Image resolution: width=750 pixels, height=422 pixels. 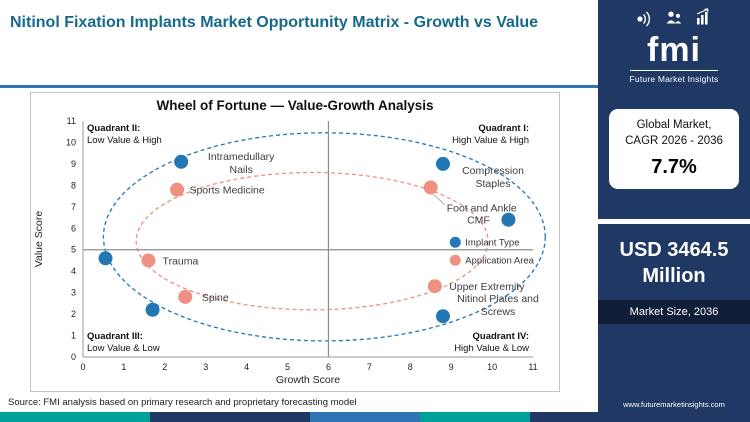 I want to click on quadrant-title: Quadrant I:, so click(x=503, y=128).